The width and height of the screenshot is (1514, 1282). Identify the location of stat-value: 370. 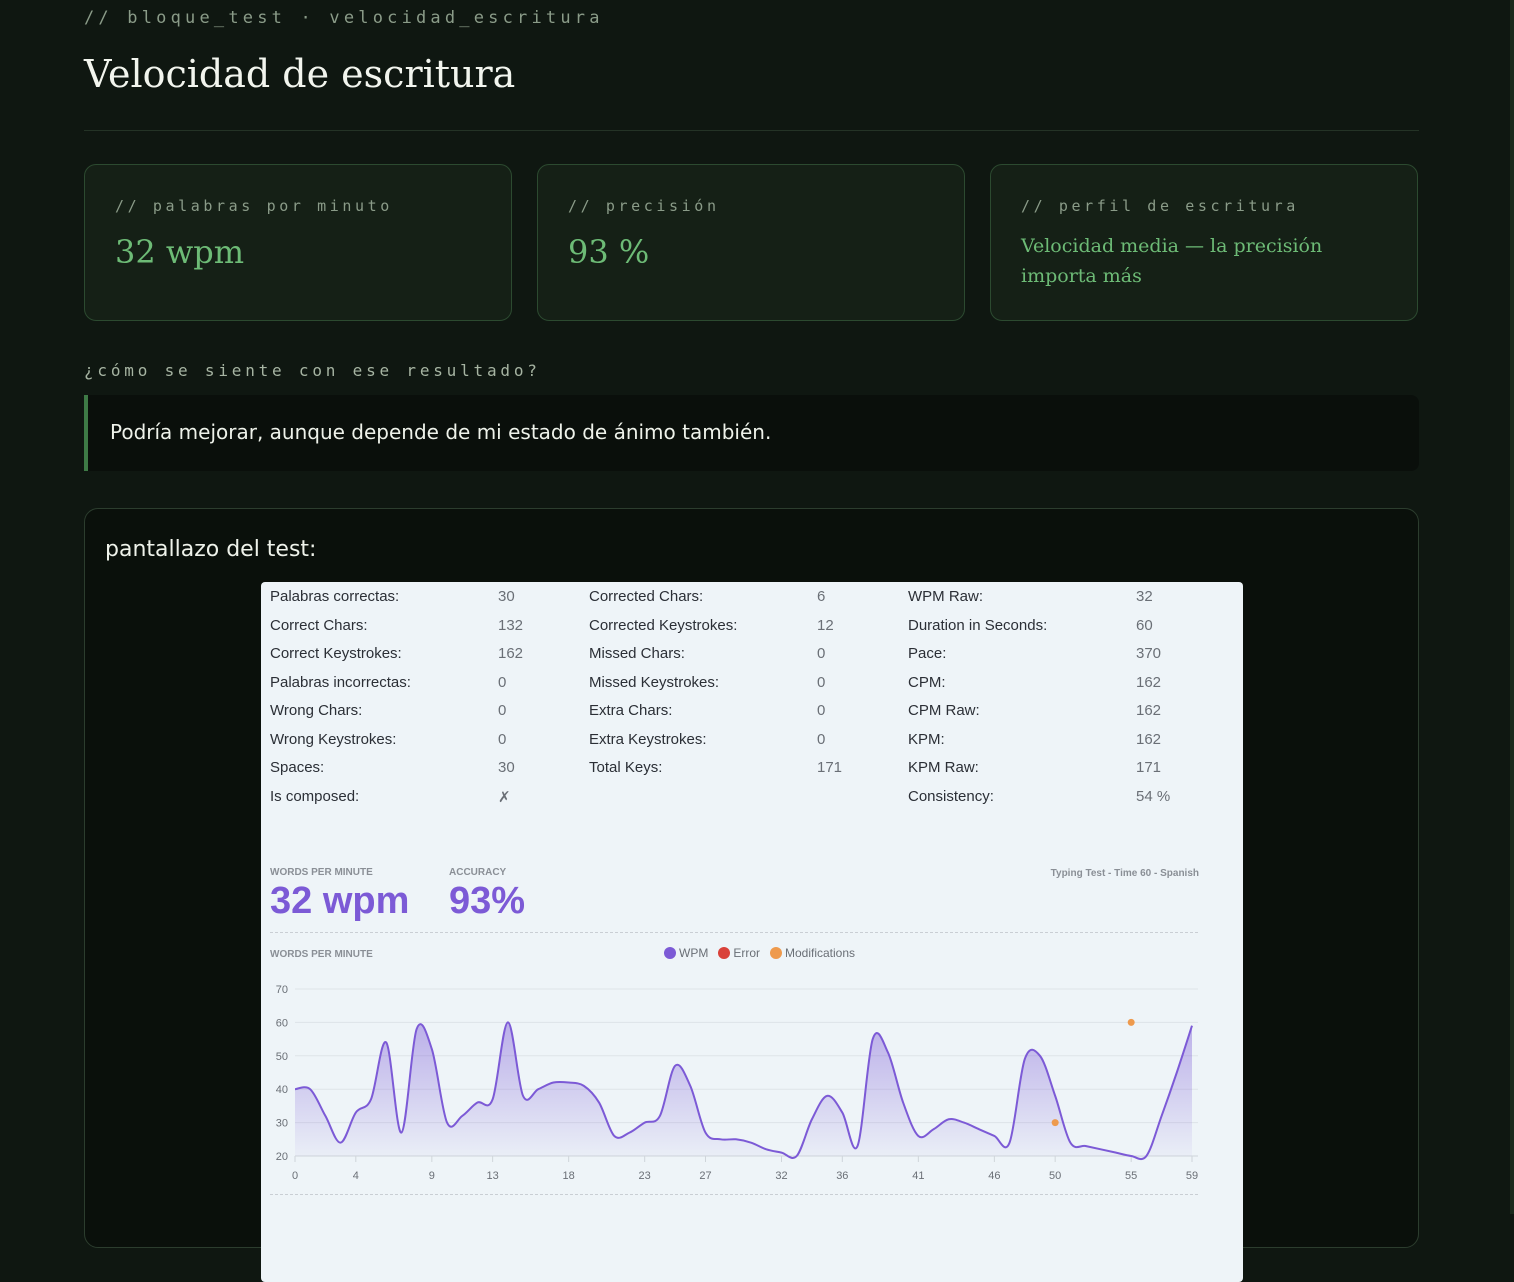
(1149, 653).